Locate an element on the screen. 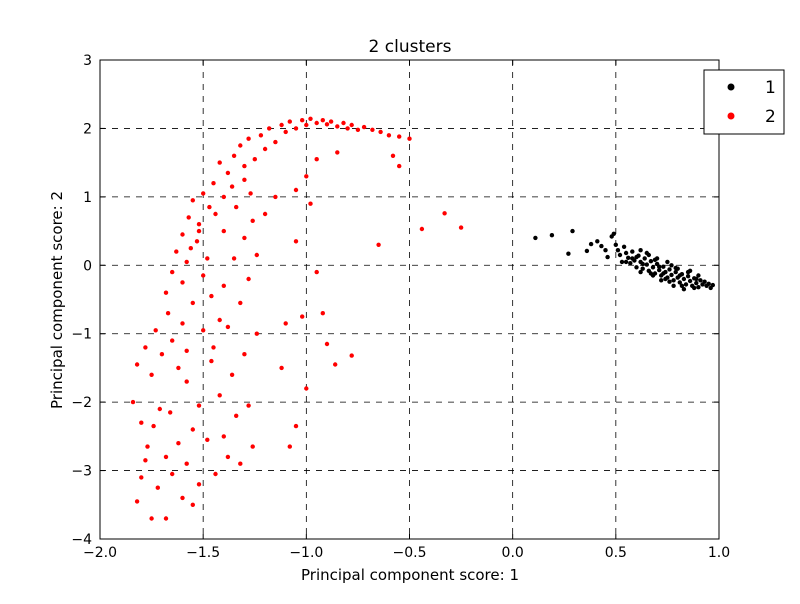 The image size is (800, 604). y-tick-label: −2 is located at coordinates (81, 403).